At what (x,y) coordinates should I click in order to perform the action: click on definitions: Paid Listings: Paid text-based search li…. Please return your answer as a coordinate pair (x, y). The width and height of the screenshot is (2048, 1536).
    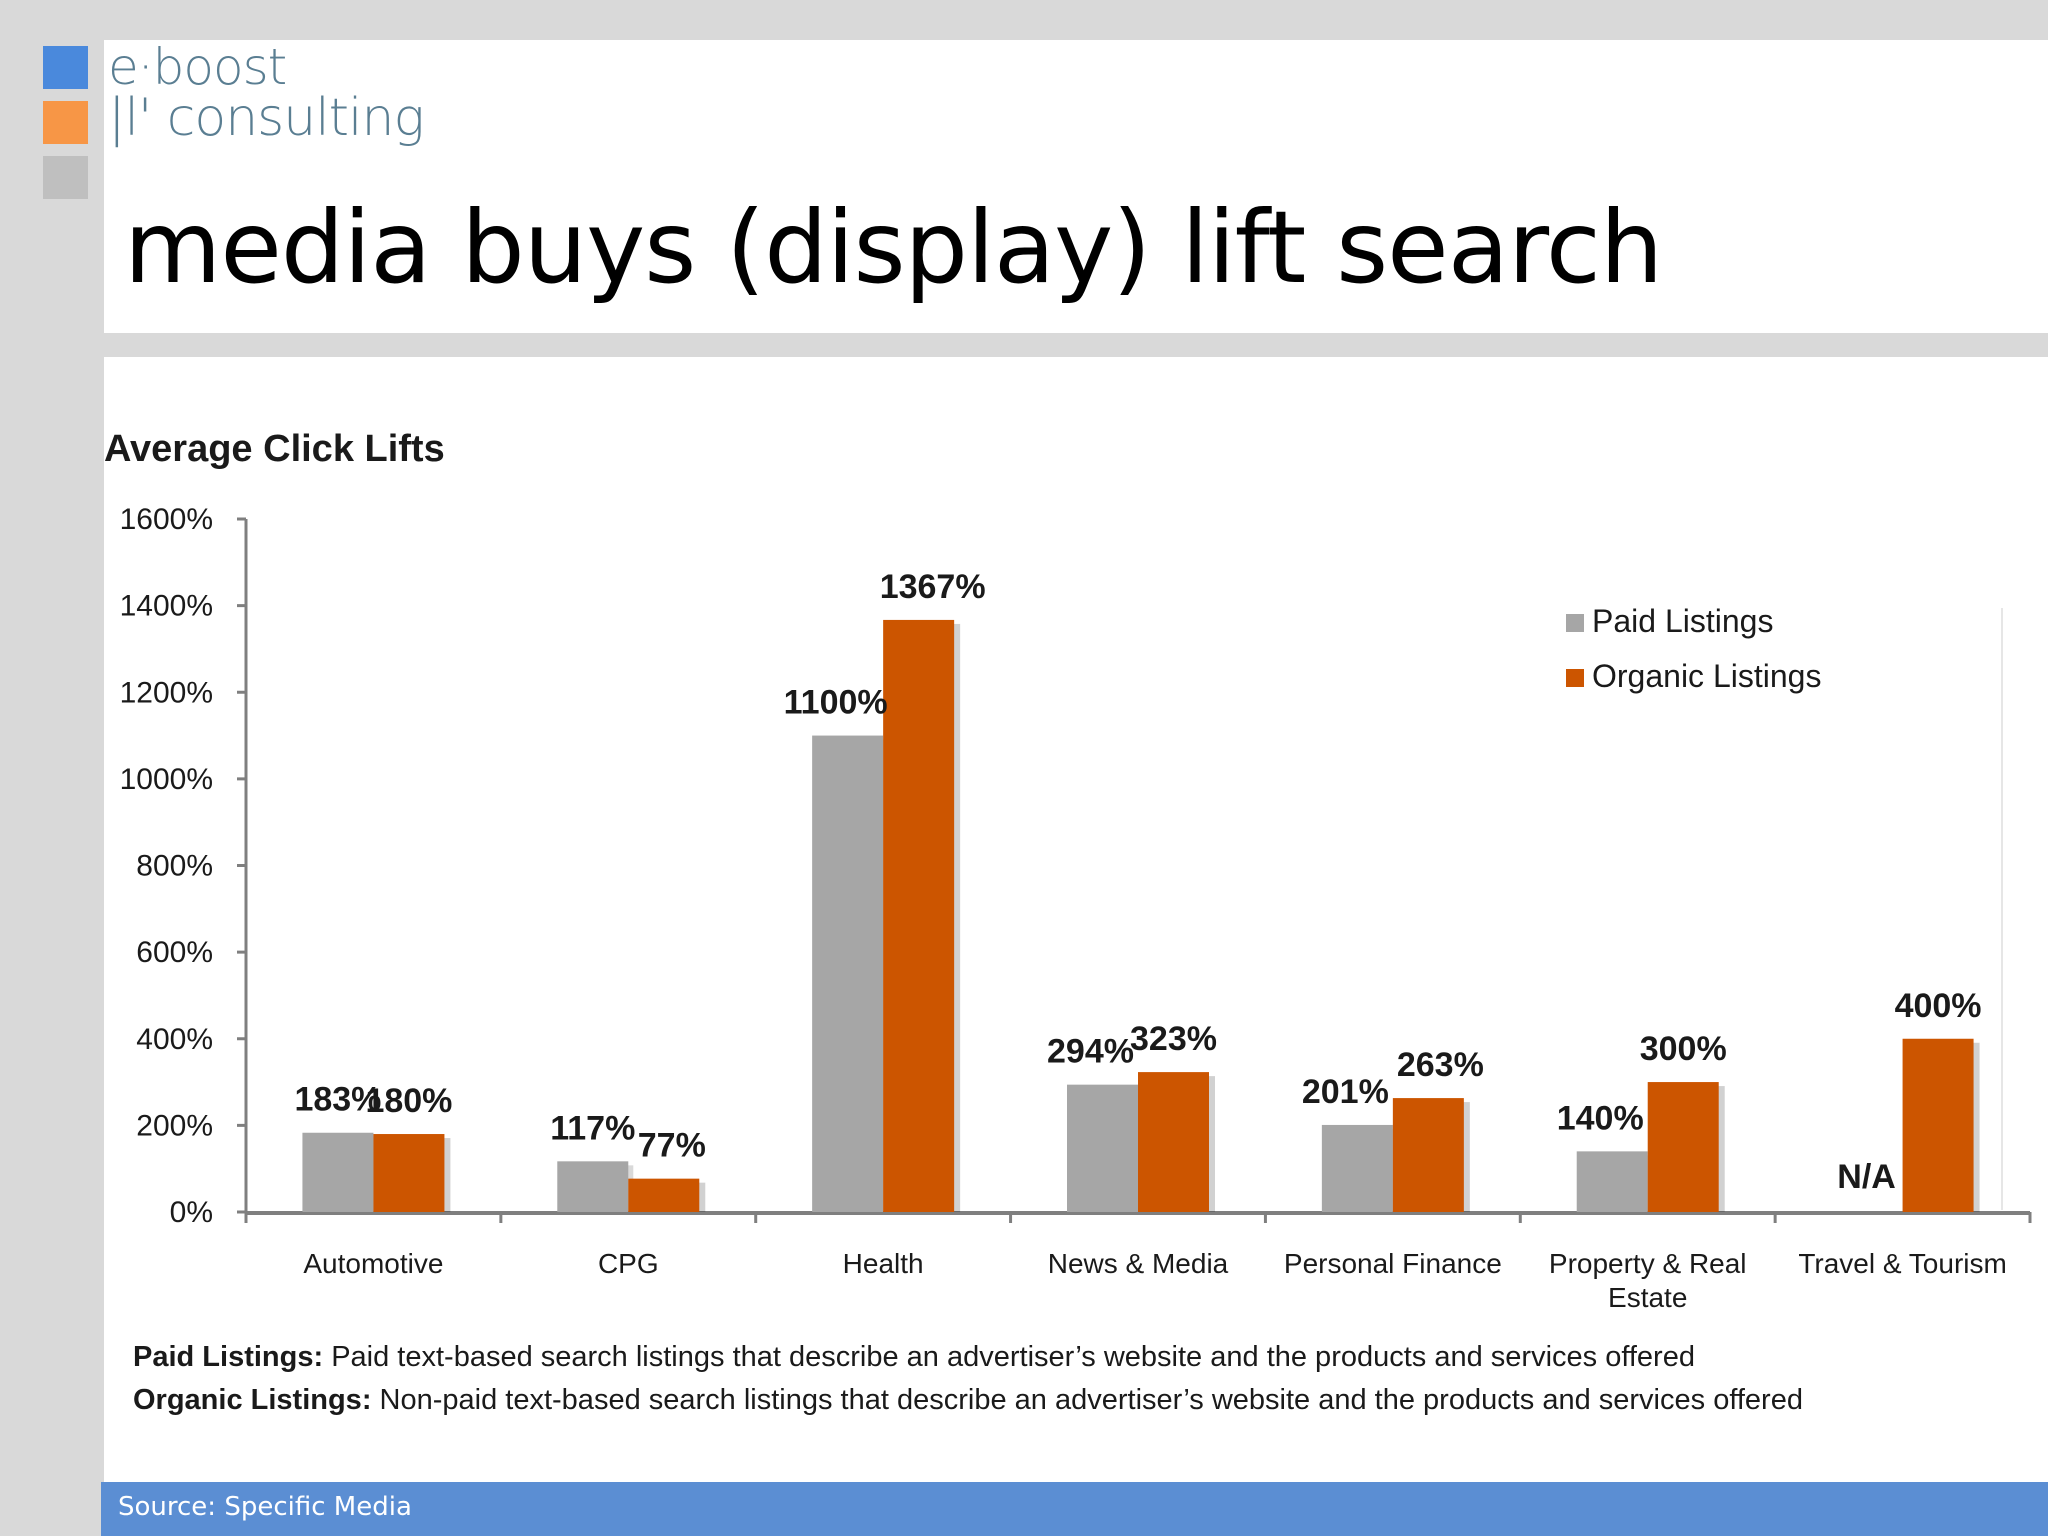
    Looking at the image, I should click on (1083, 1379).